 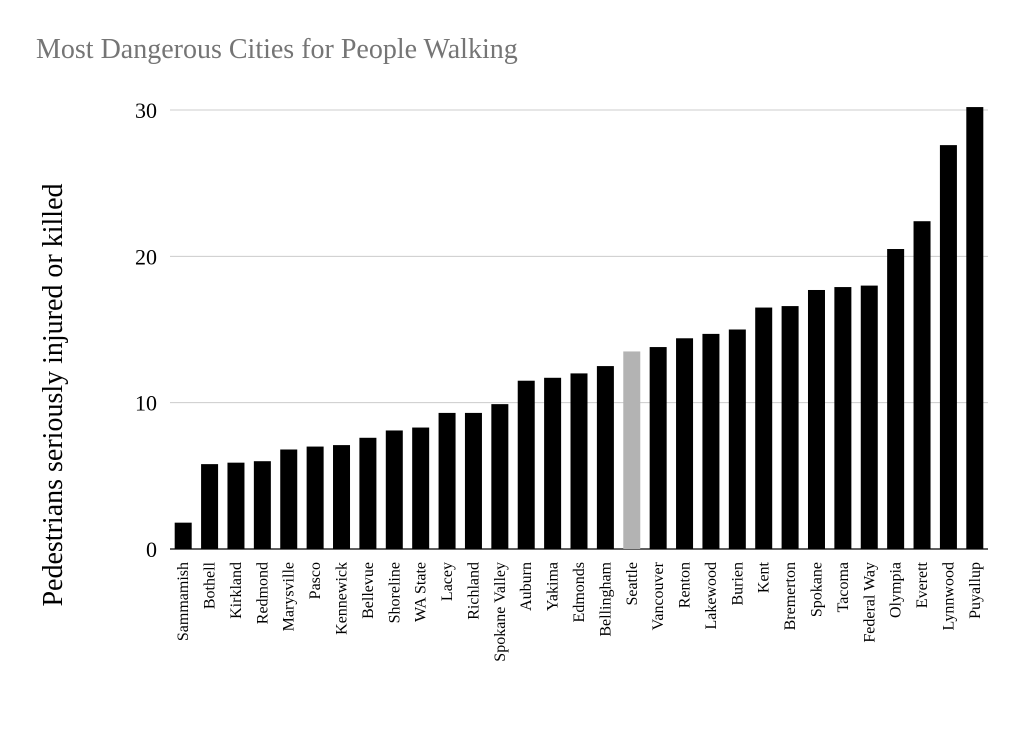 I want to click on x-category-label: Redmond, so click(x=262, y=593).